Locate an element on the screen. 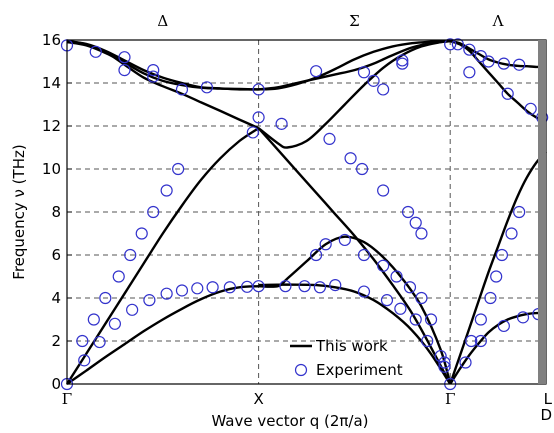 The height and width of the screenshot is (433, 554). x-tick-label-extra: D is located at coordinates (546, 415).